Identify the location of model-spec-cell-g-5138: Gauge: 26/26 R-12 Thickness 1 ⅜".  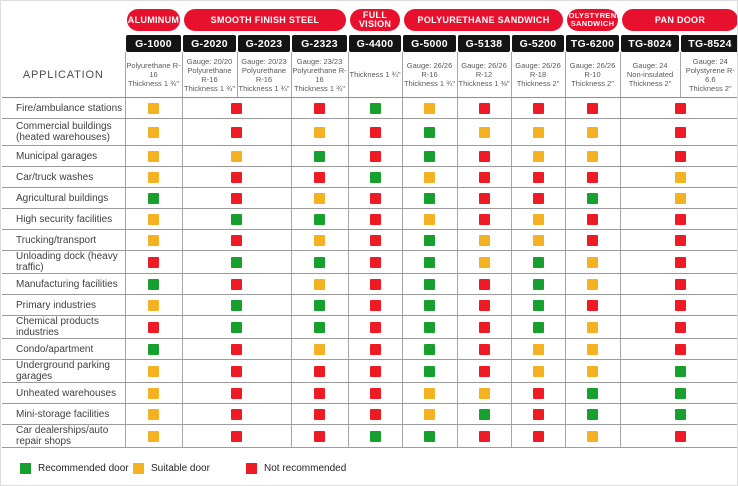
(484, 75).